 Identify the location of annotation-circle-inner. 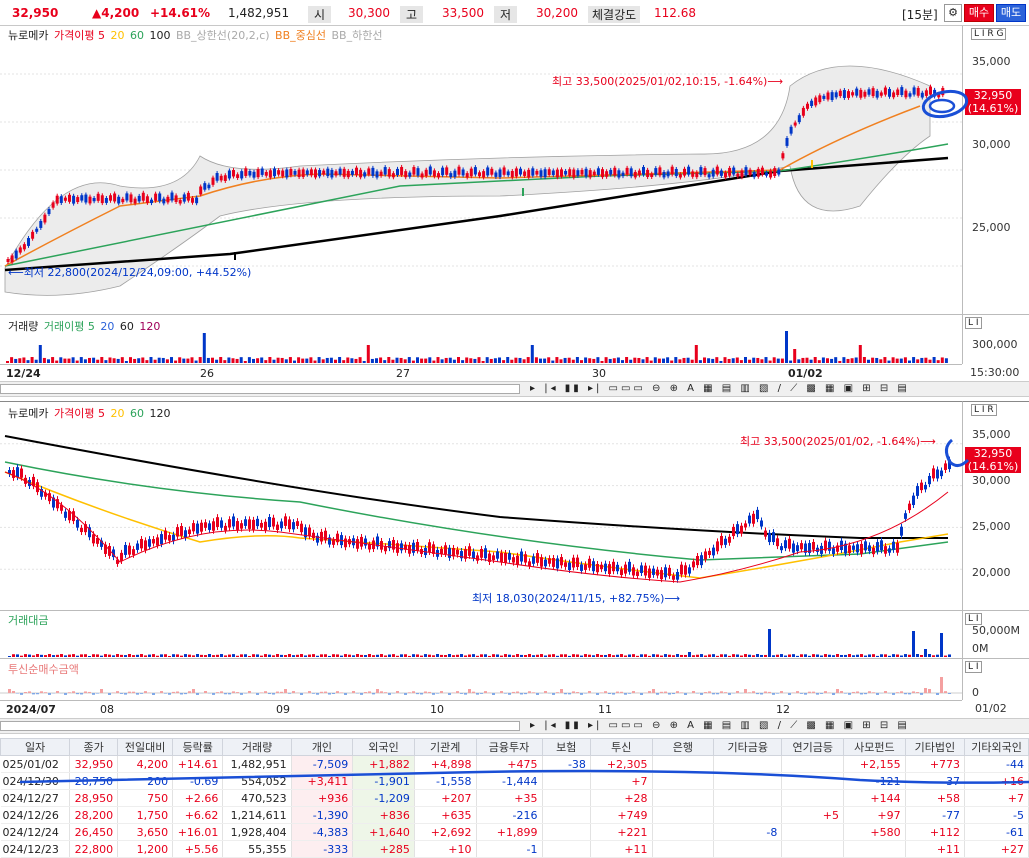
(942, 106).